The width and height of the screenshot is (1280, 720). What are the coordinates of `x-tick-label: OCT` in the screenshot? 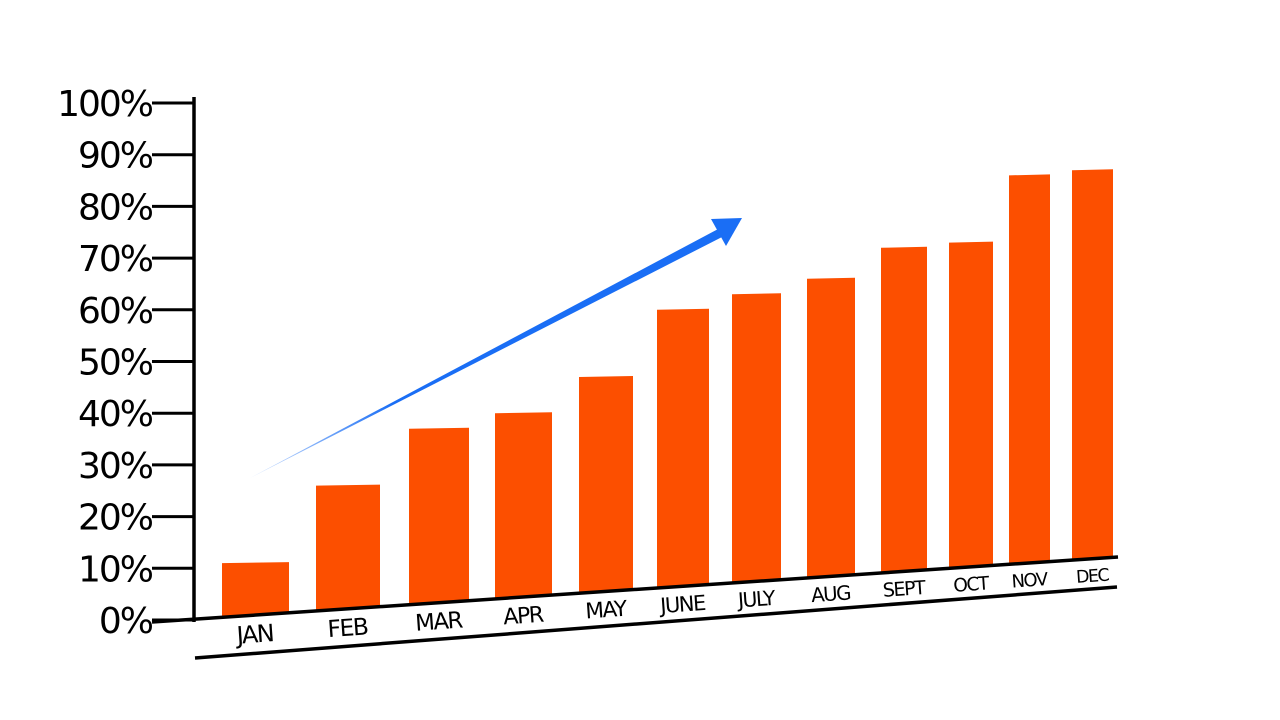 It's located at (972, 585).